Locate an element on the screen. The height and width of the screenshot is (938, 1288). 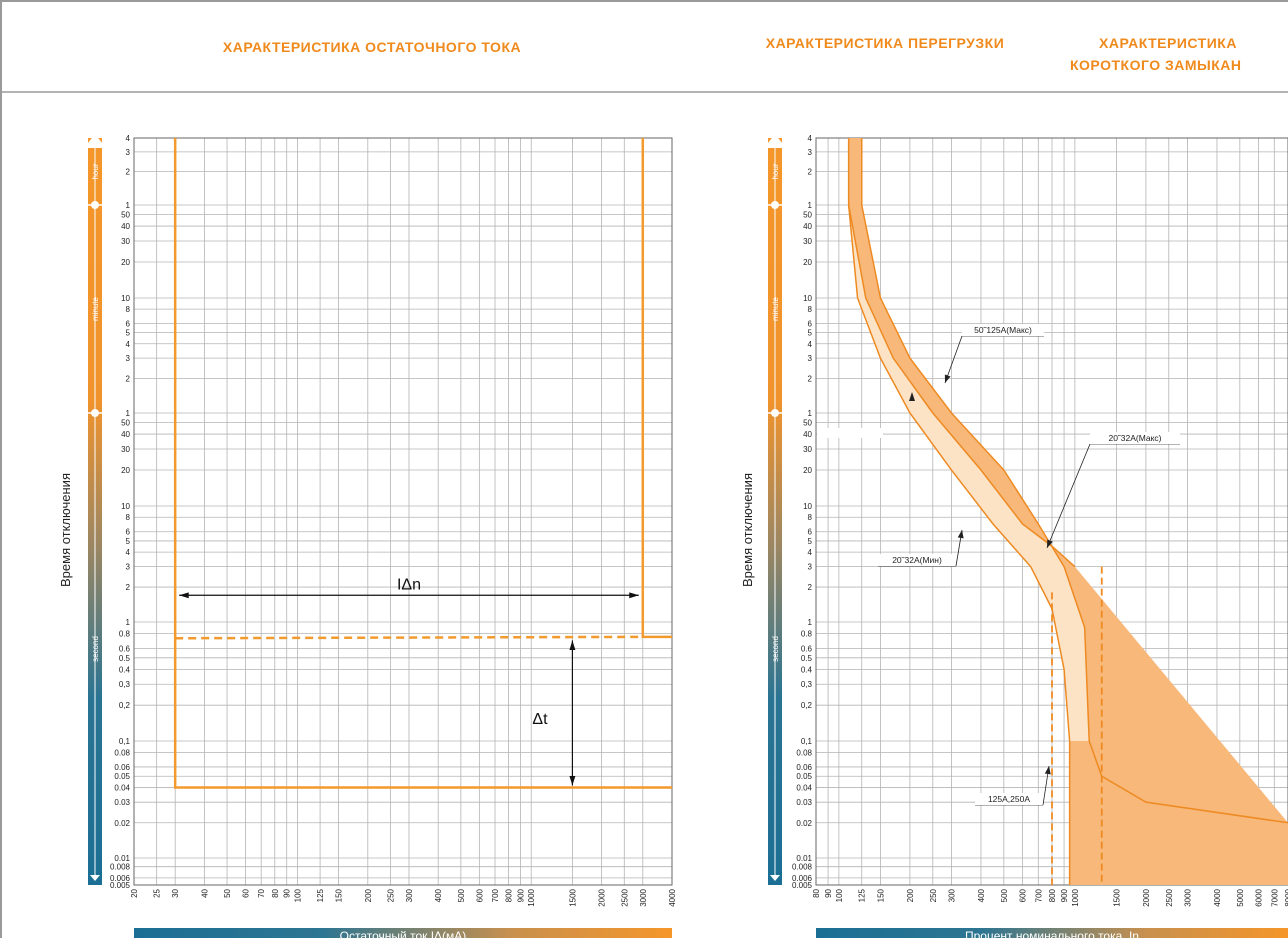
short-circuit-band is located at coordinates (1178, 813).